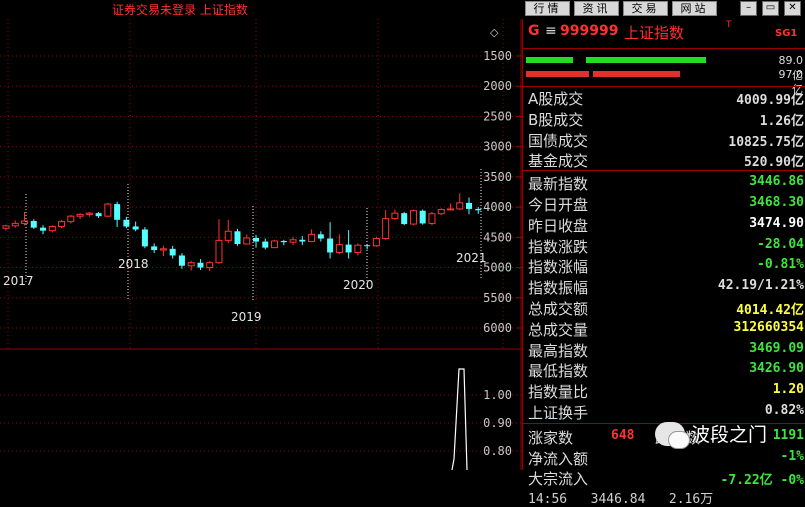  What do you see at coordinates (551, 437) in the screenshot?
I see `row-label: 涨家数` at bounding box center [551, 437].